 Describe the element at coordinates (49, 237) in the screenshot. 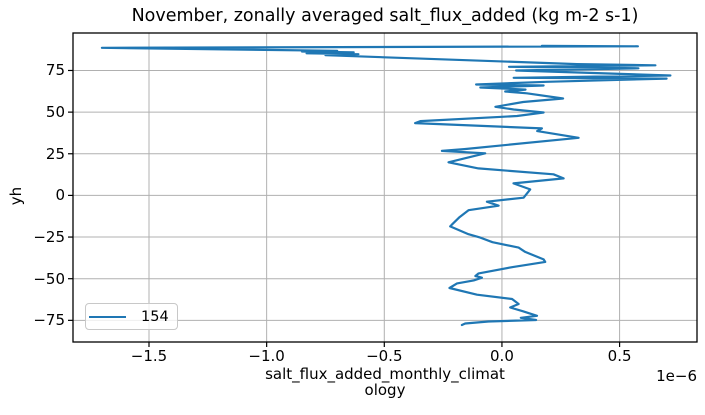

I see `y-tick-label: −25` at that location.